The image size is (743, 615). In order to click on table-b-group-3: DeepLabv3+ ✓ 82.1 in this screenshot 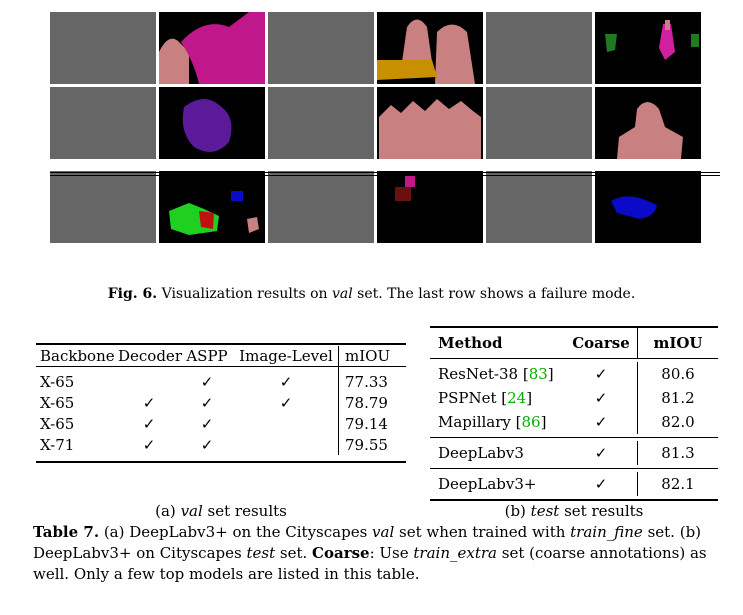, I will do `click(574, 484)`.